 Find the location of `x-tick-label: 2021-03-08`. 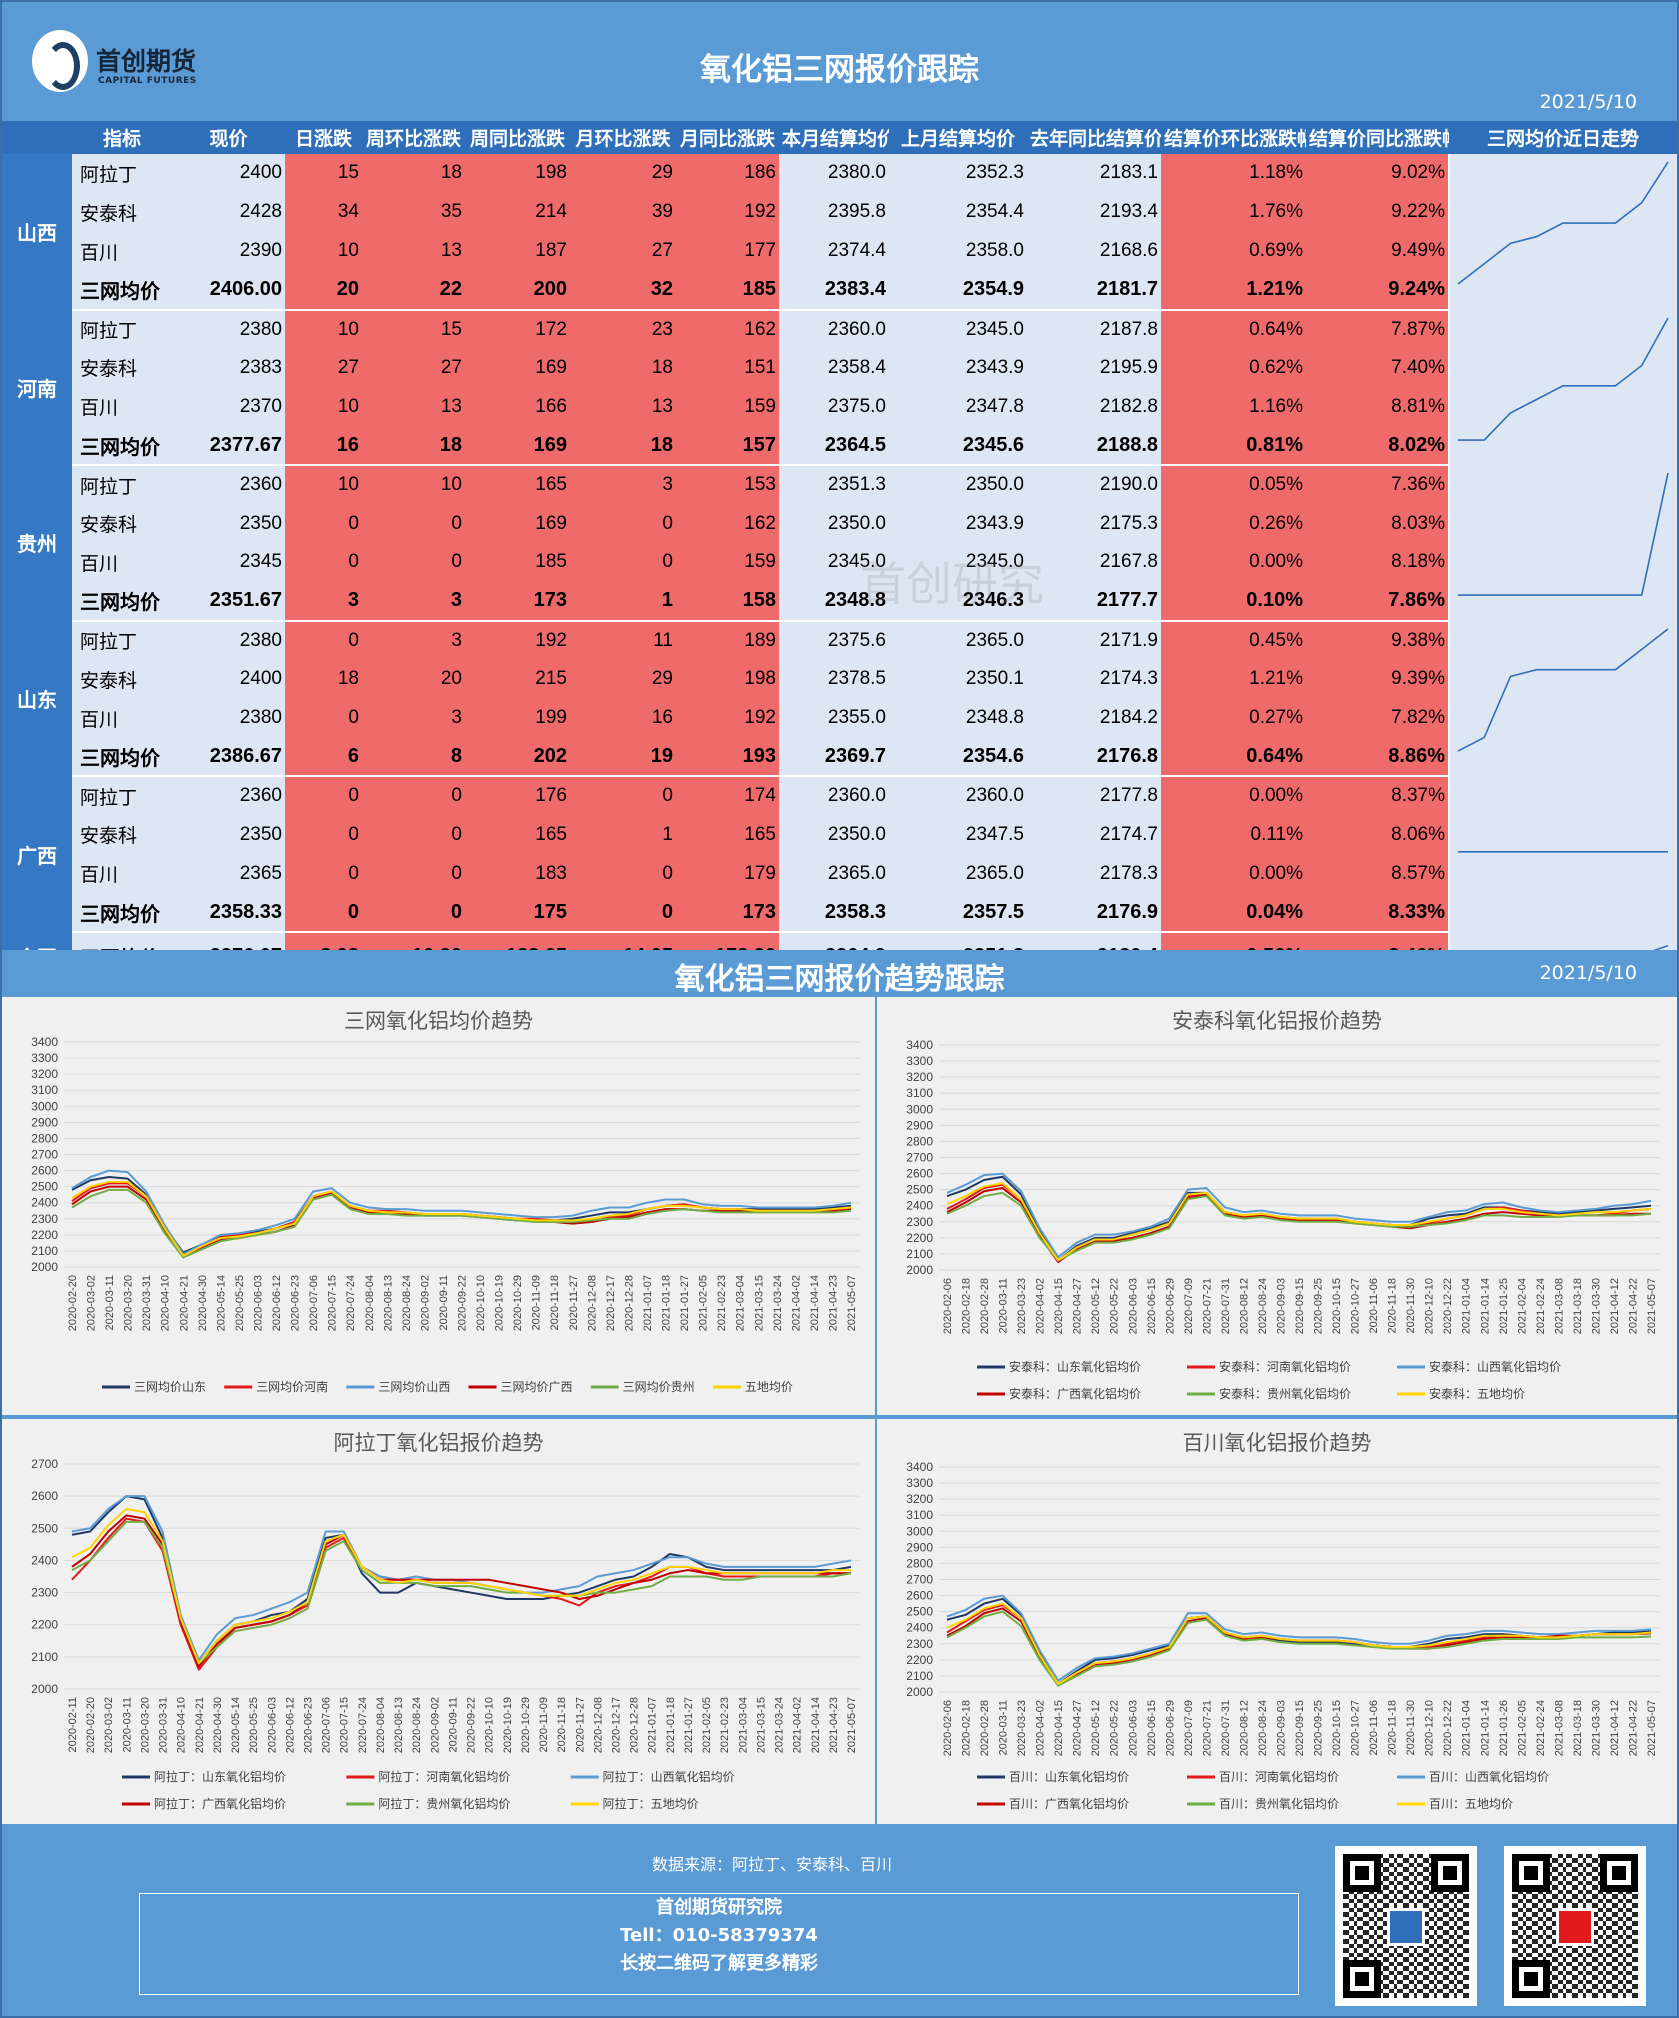

x-tick-label: 2021-03-08 is located at coordinates (1559, 1728).